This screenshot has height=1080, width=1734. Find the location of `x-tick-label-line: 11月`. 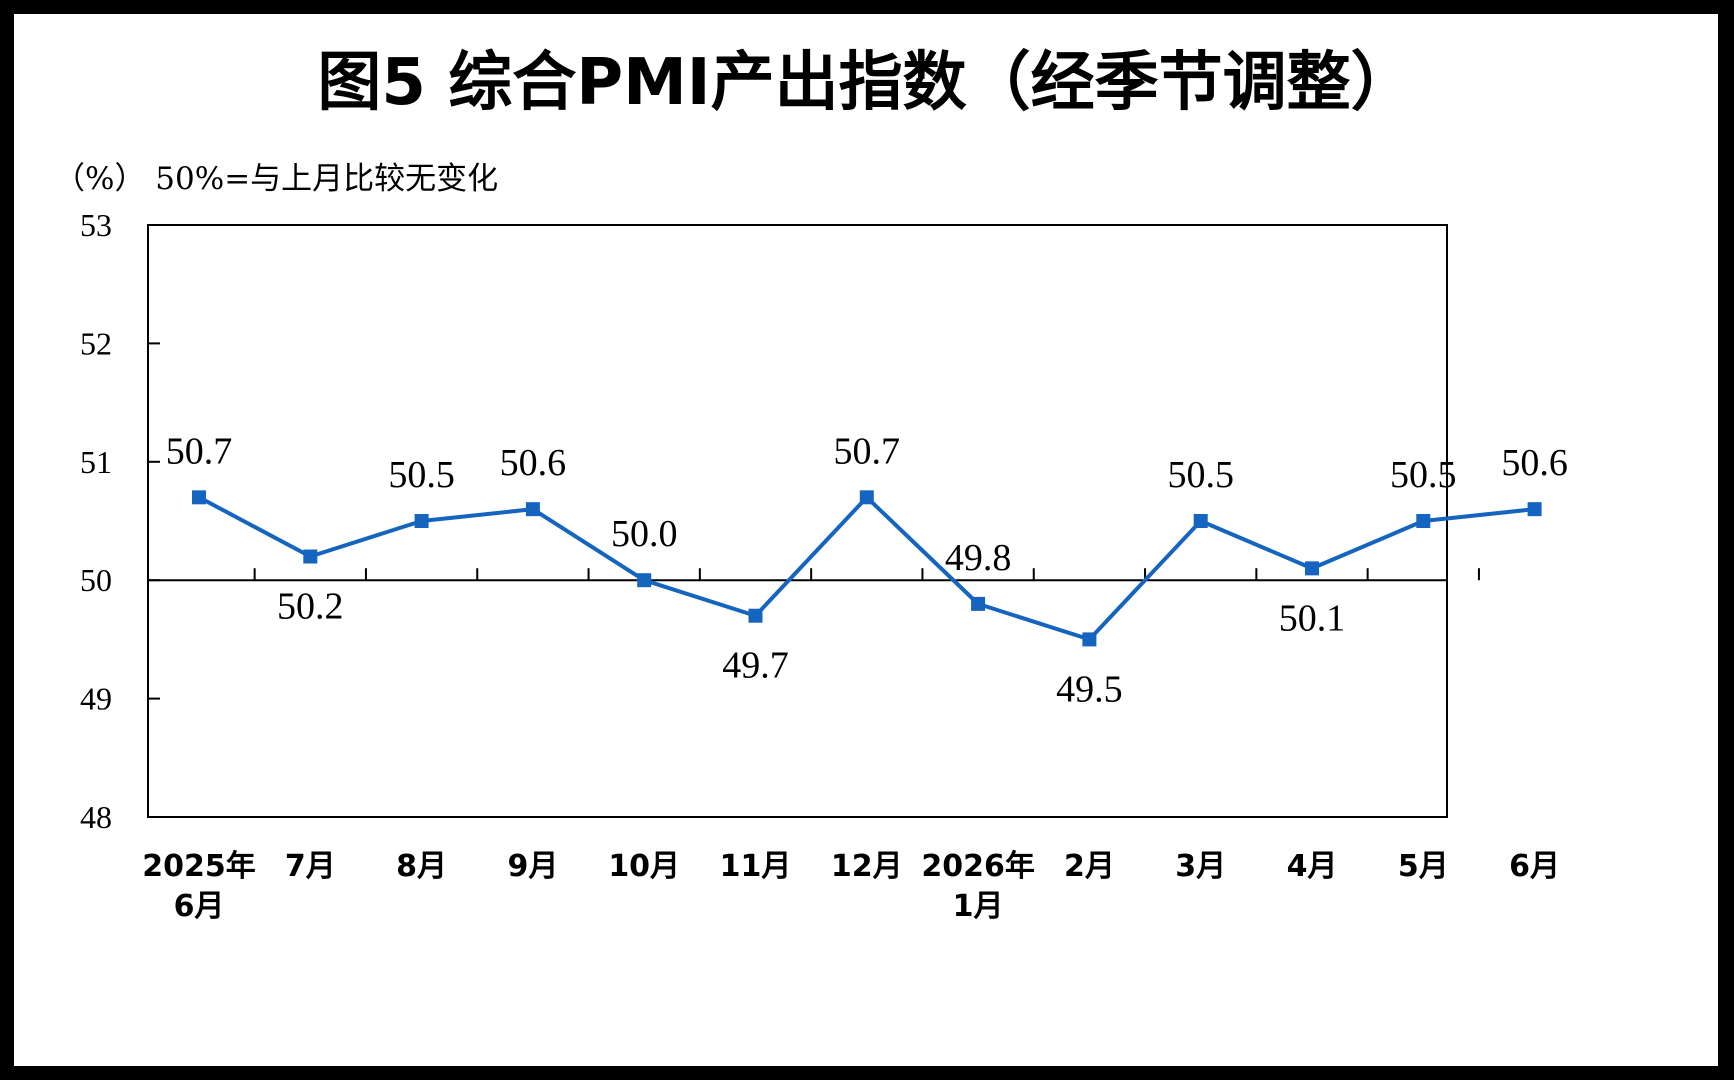

x-tick-label-line: 11月 is located at coordinates (756, 866).